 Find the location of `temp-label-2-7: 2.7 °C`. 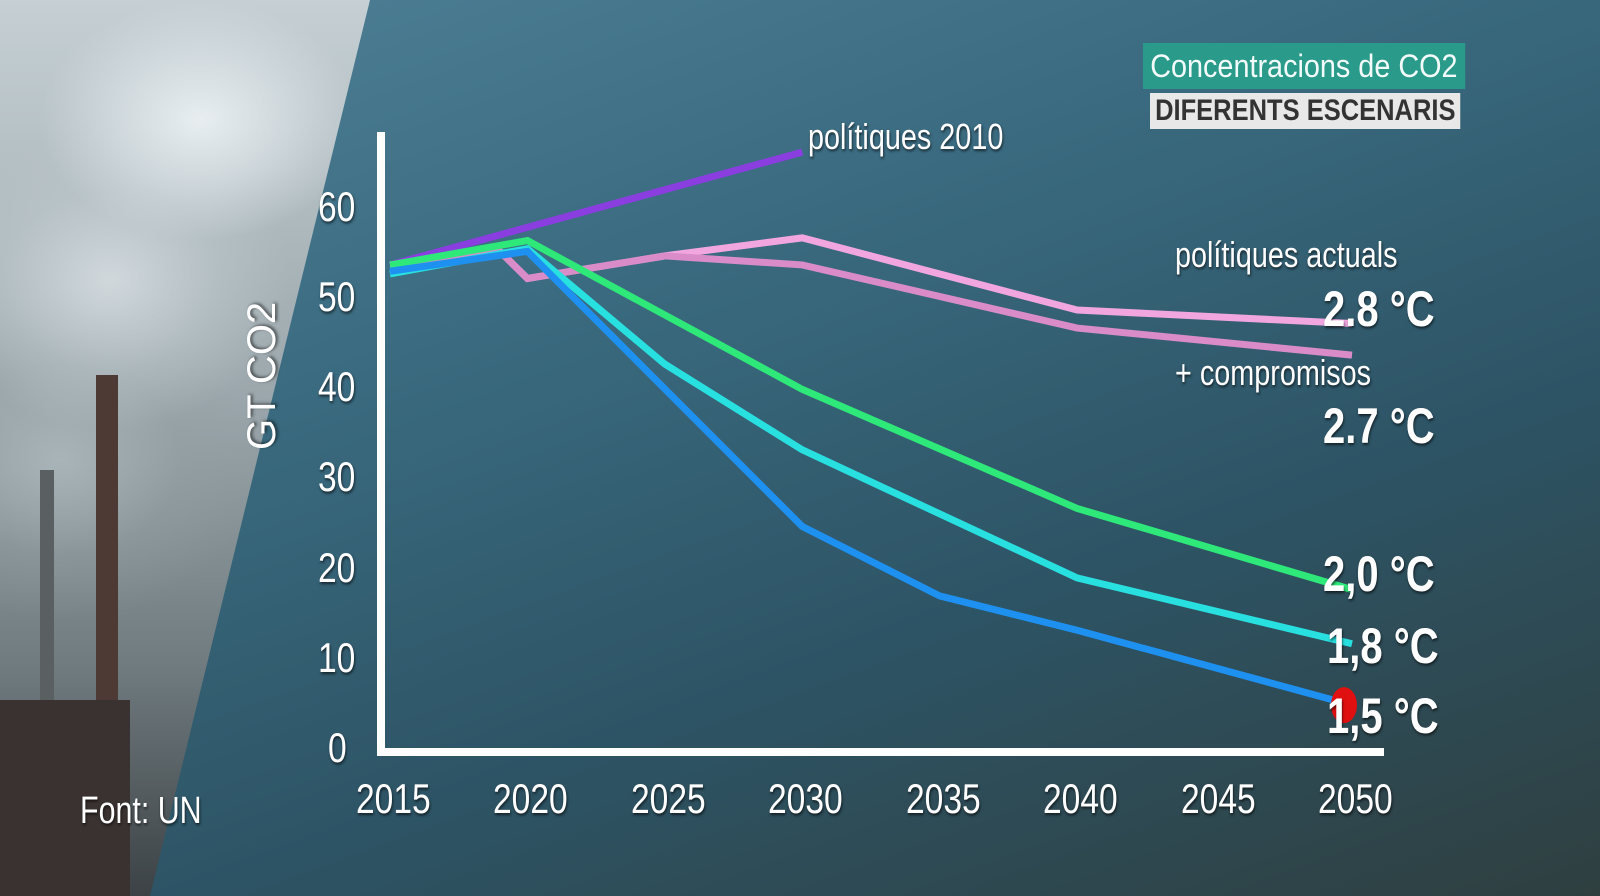

temp-label-2-7: 2.7 °C is located at coordinates (1379, 426).